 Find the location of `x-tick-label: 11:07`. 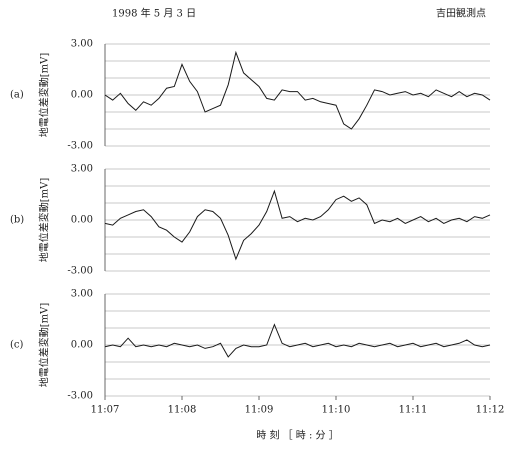

x-tick-label: 11:07 is located at coordinates (105, 410).